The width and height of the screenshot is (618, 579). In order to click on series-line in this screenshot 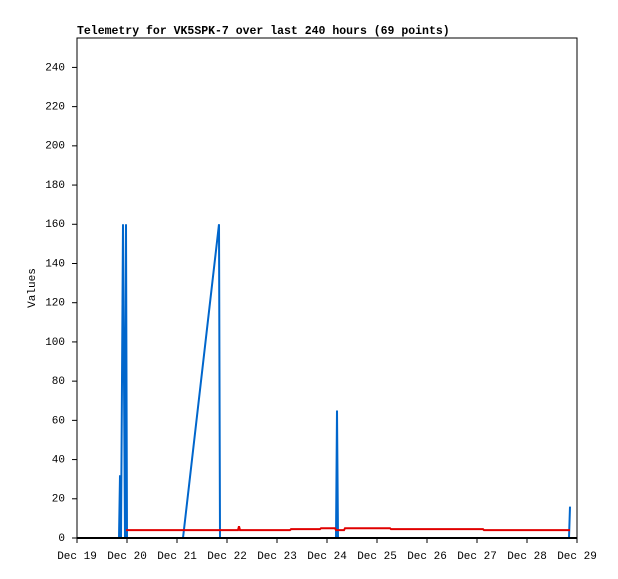, I will do `click(348, 528)`.